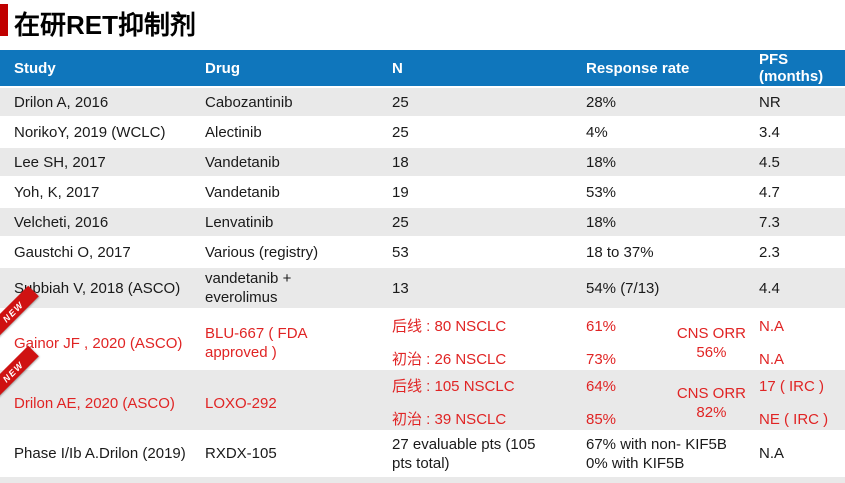  Describe the element at coordinates (241, 453) in the screenshot. I see `drug-cell: RXDX-105` at that location.